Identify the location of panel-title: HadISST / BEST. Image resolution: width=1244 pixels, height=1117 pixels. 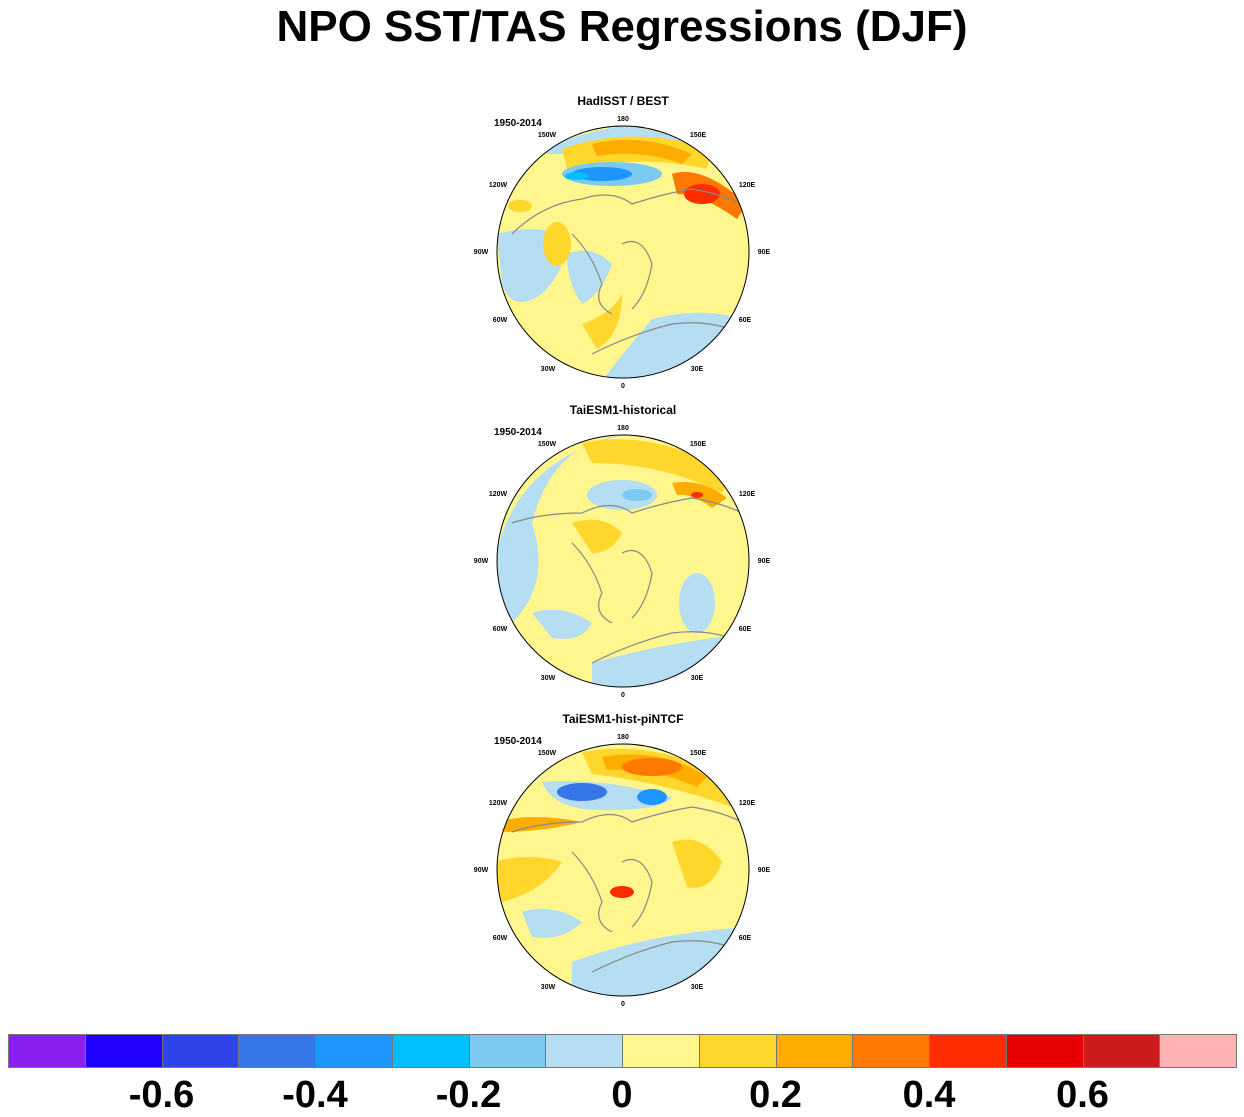
(623, 101).